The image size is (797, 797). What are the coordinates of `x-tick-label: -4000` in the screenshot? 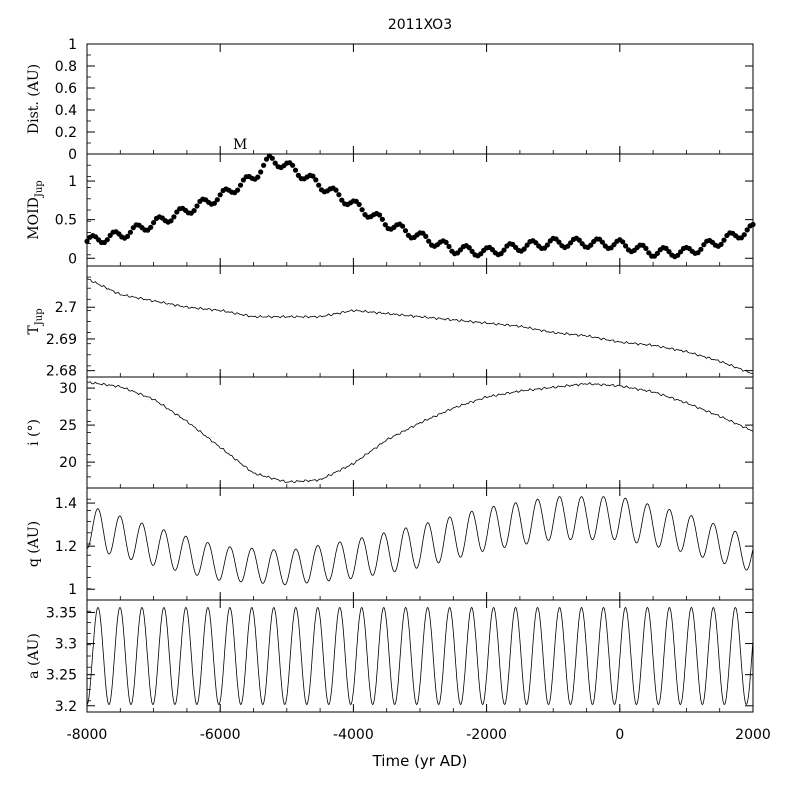 It's located at (353, 735).